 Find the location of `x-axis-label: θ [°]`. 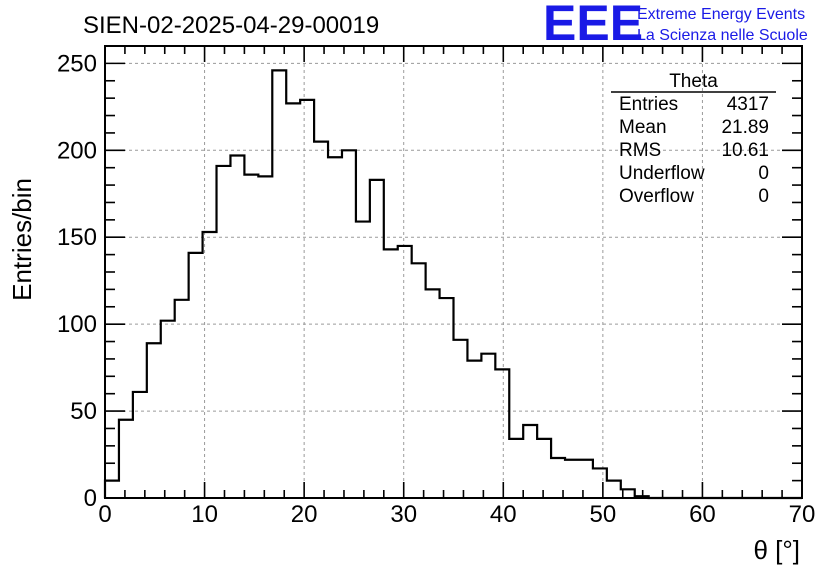

x-axis-label: θ [°] is located at coordinates (776, 550).